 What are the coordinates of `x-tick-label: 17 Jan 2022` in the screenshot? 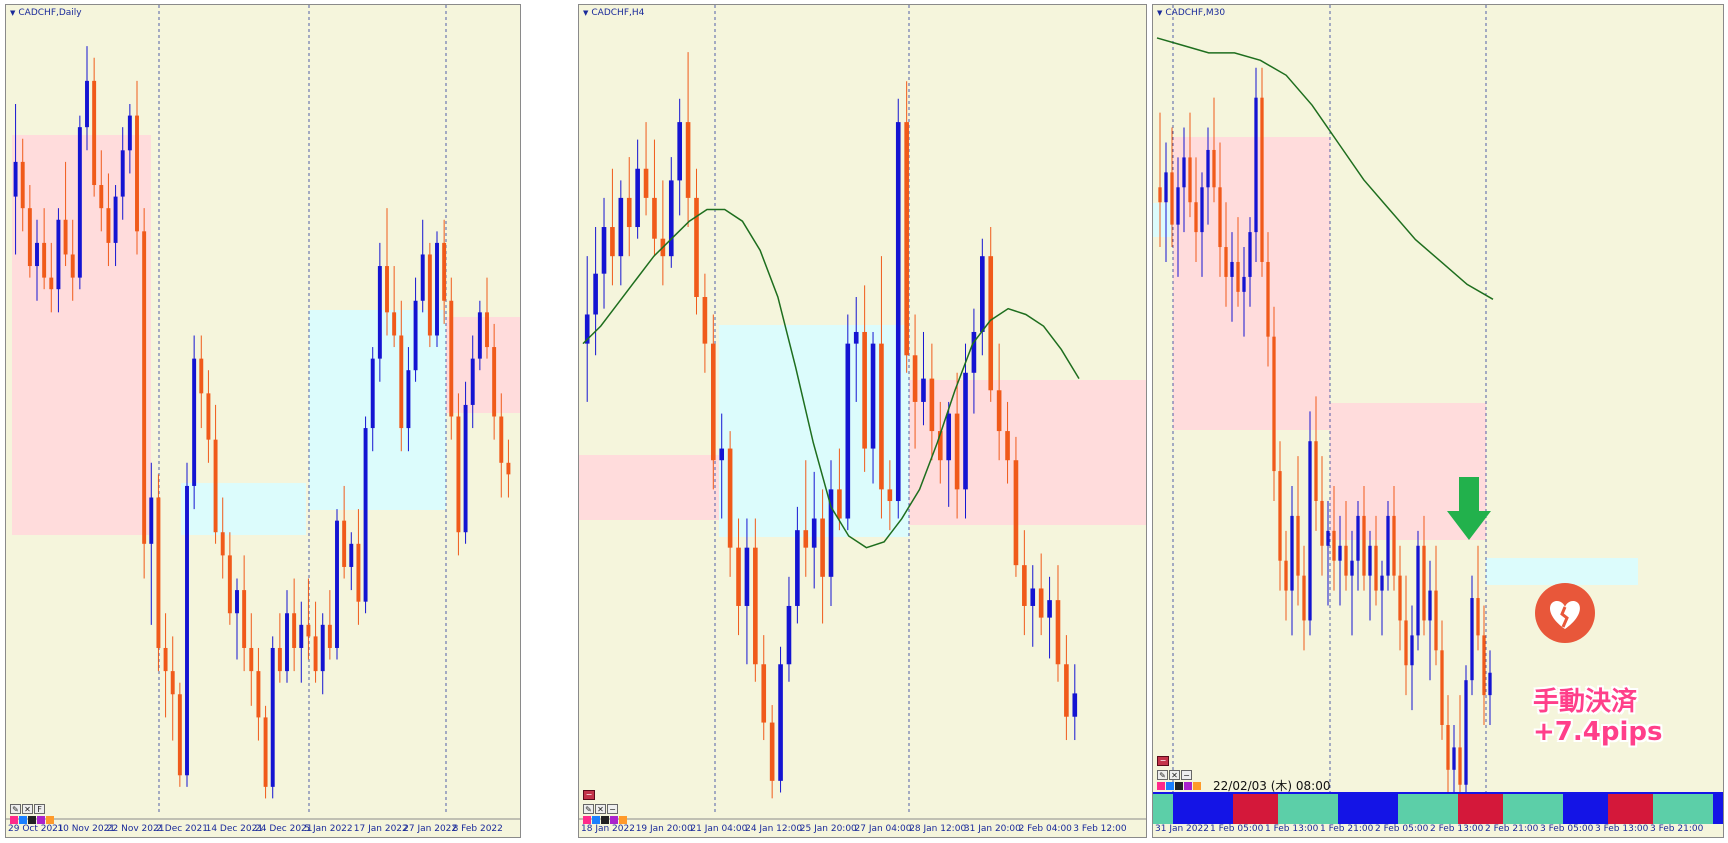 It's located at (381, 829).